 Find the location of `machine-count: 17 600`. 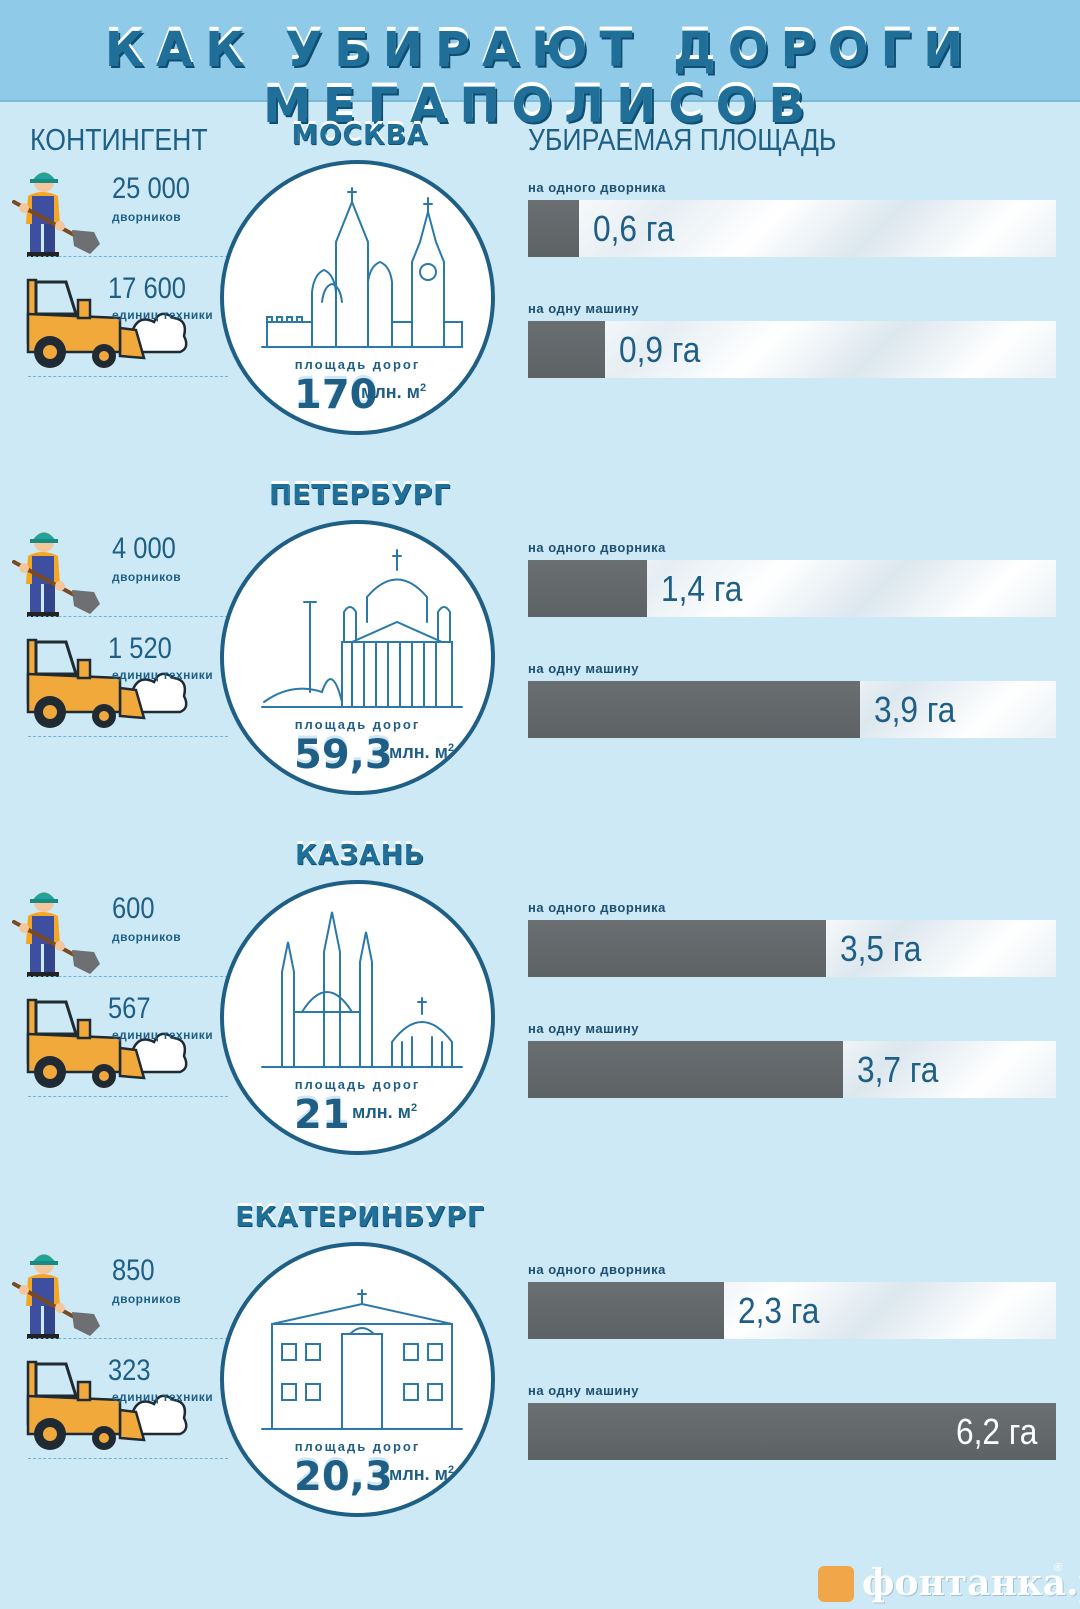

machine-count: 17 600 is located at coordinates (147, 288).